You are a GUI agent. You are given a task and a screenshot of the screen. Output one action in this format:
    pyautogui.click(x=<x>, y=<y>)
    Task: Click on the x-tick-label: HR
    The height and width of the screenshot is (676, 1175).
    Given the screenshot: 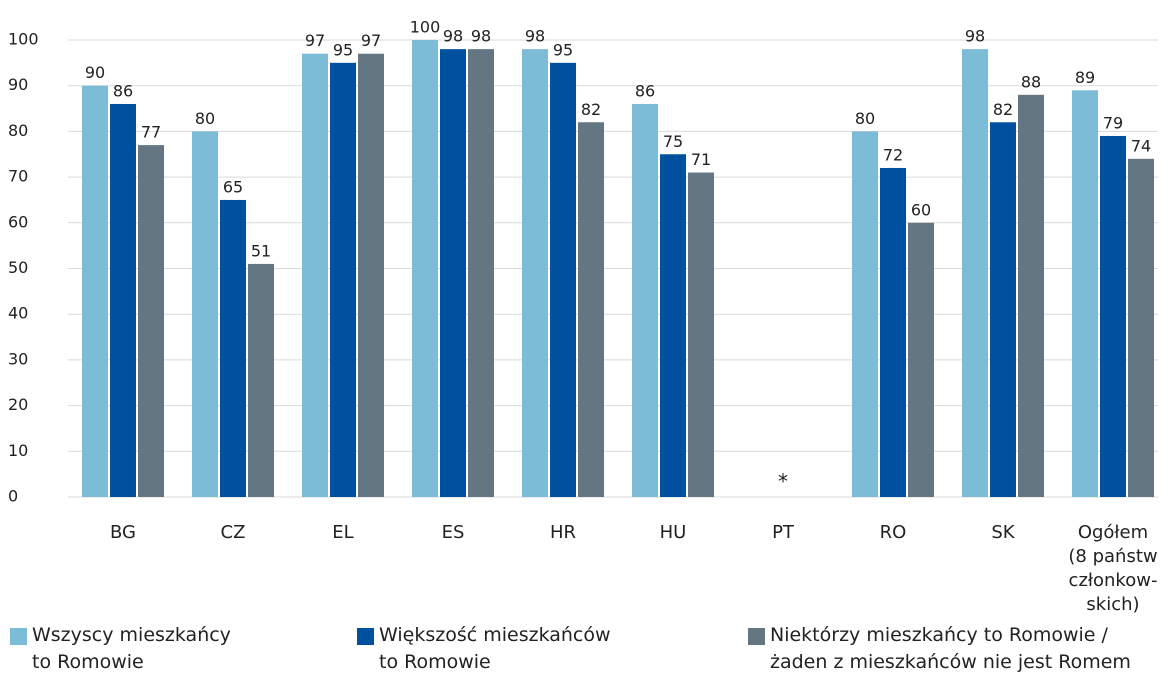 What is the action you would take?
    pyautogui.click(x=563, y=532)
    